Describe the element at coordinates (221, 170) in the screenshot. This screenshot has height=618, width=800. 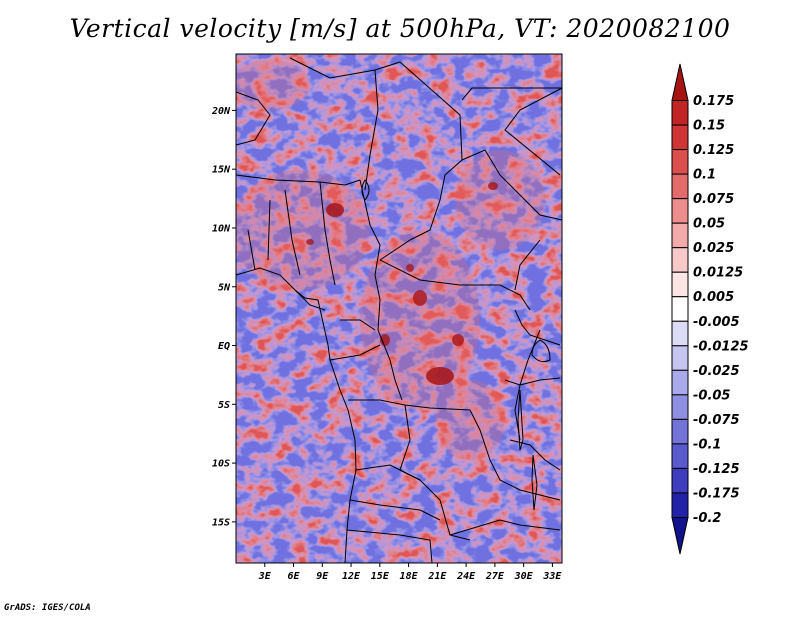
I see `lat-tick-label: 15N` at that location.